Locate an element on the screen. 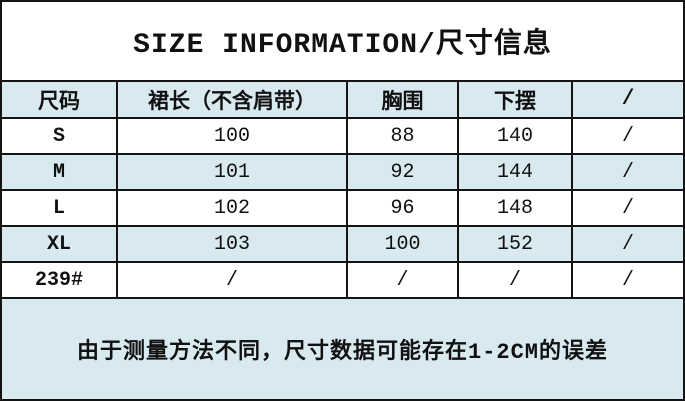  value-cell: 88 is located at coordinates (402, 136).